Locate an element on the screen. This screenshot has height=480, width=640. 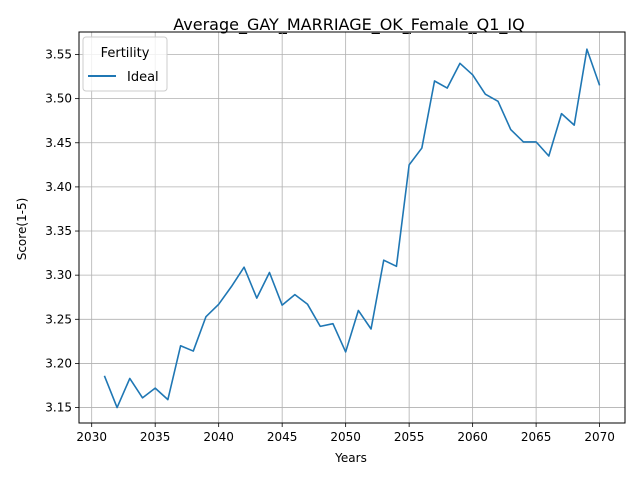
legend-label-ideal: Ideal is located at coordinates (143, 77).